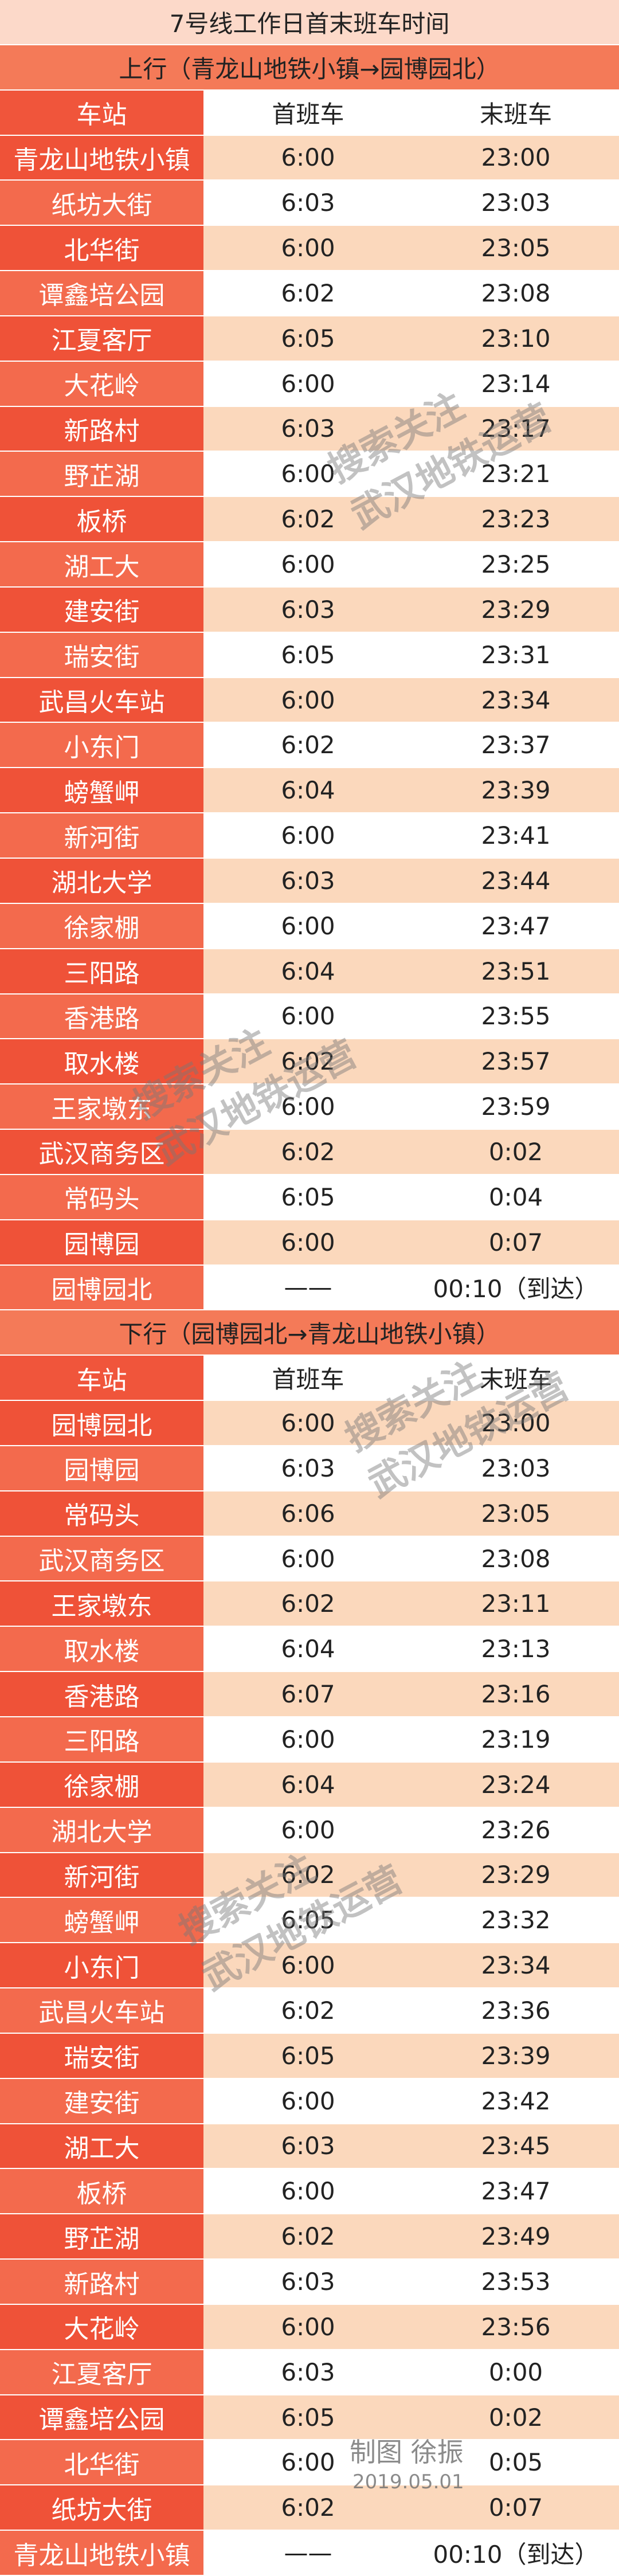 The height and width of the screenshot is (2576, 619). I want to click on station: 大花岭, so click(101, 384).